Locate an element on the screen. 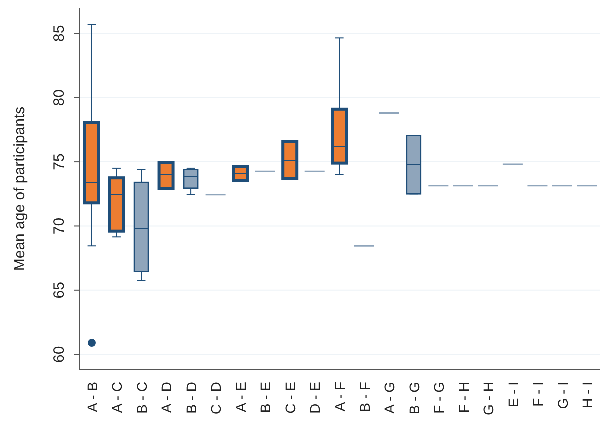  x-tick-label: A - E is located at coordinates (240, 397).